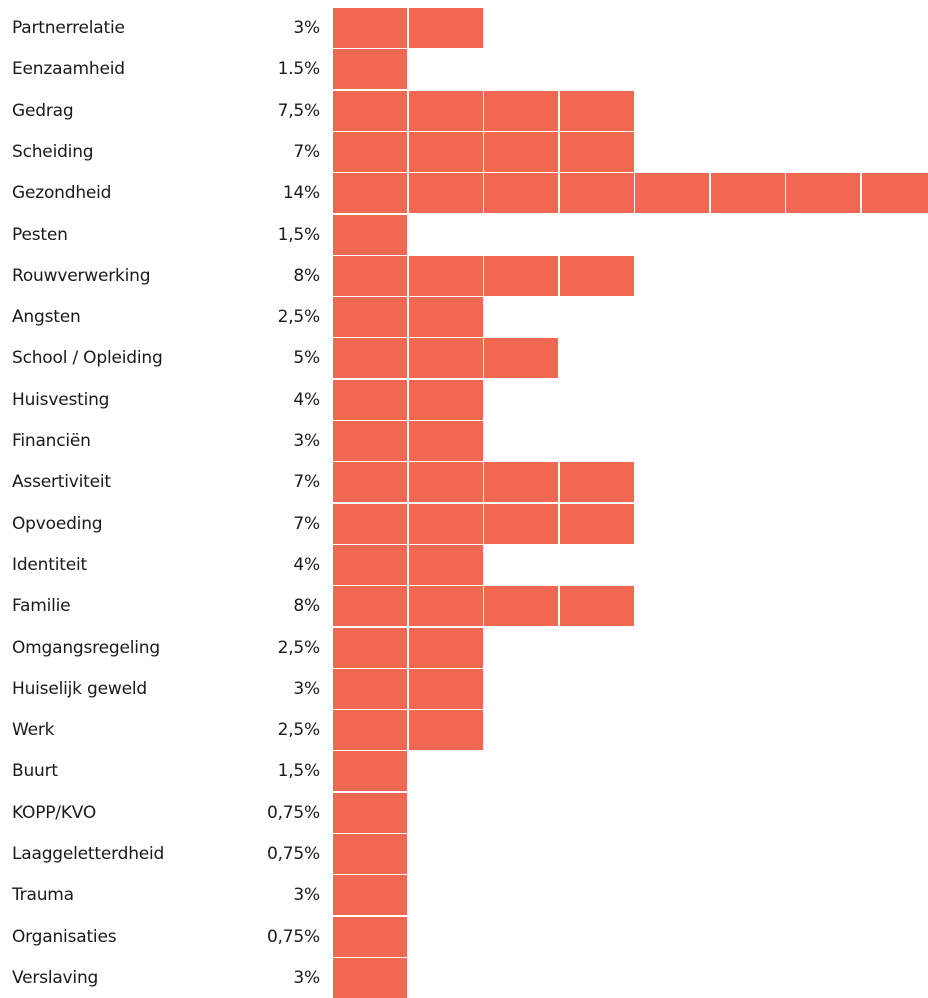 This screenshot has width=928, height=998. I want to click on category-label: Verslaving, so click(55, 978).